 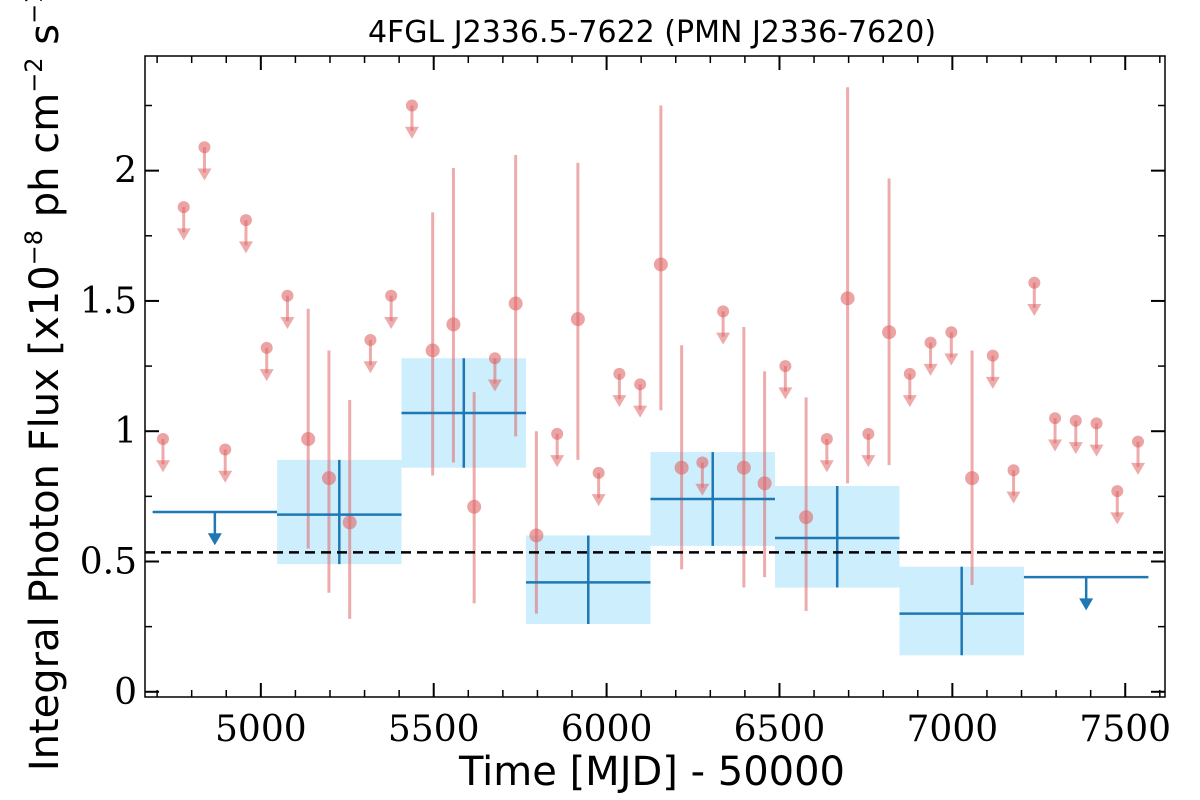 What do you see at coordinates (34, 247) in the screenshot?
I see `y-axis-title-exp1: −8` at bounding box center [34, 247].